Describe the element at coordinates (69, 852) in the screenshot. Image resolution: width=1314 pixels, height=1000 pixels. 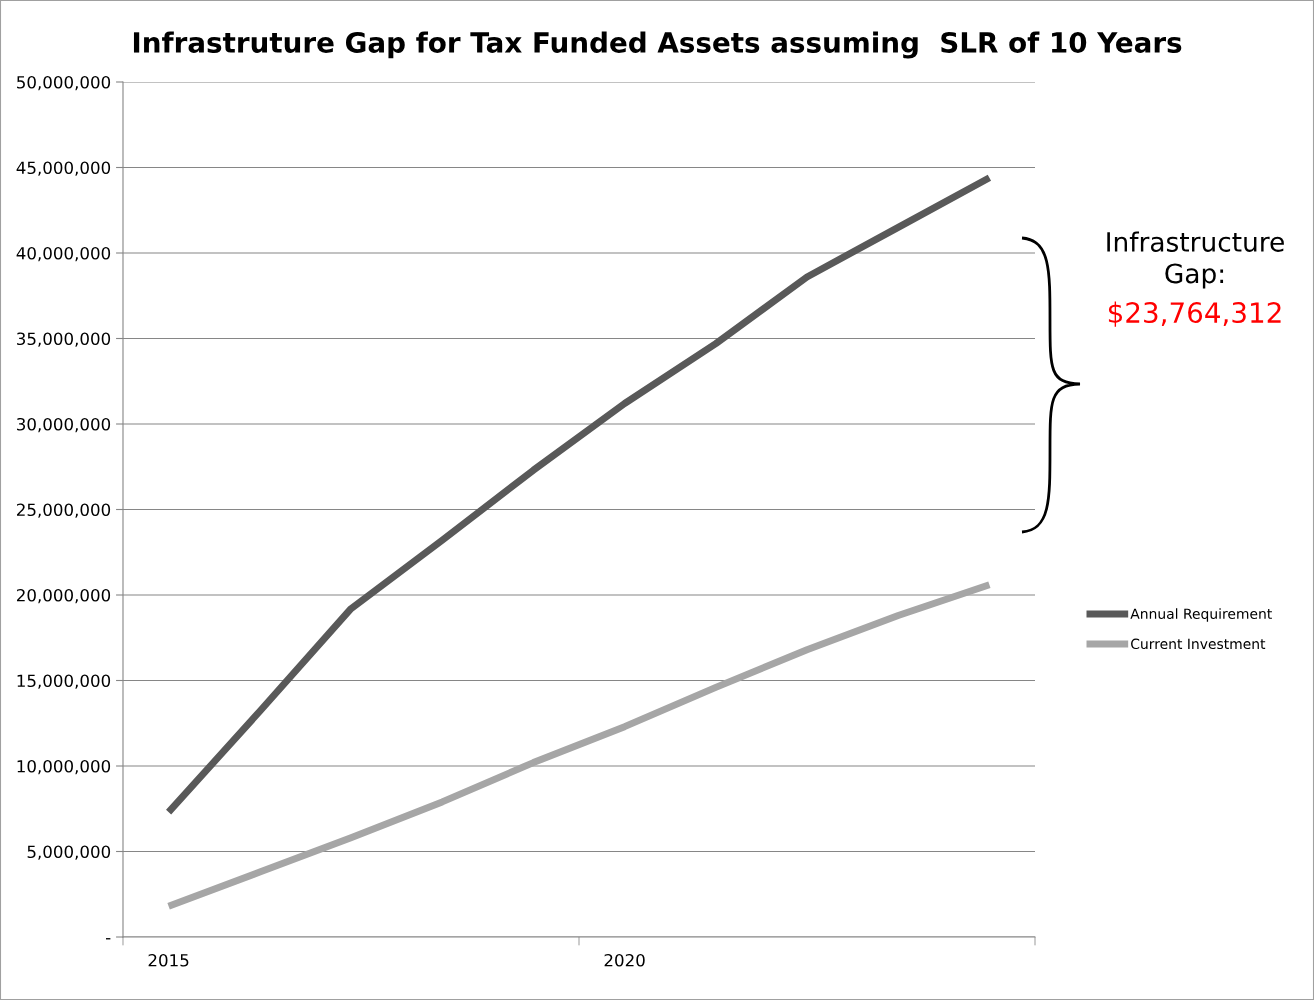
I see `y-tick-label: 5,000,000` at that location.